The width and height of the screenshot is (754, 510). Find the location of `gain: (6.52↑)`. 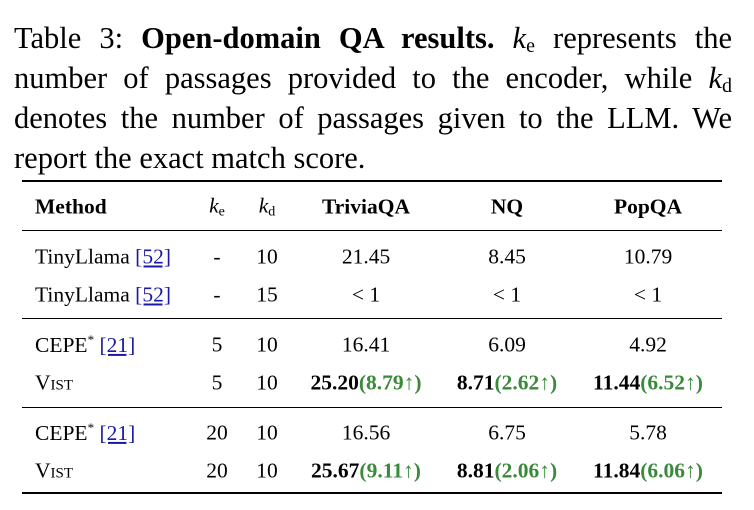

gain: (6.52↑) is located at coordinates (671, 382).